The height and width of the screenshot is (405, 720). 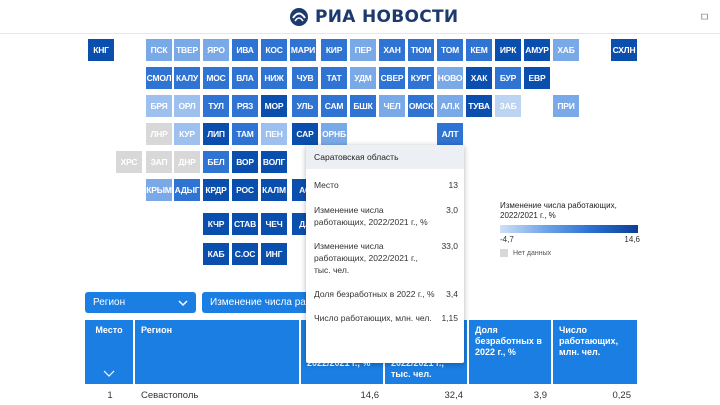 I want to click on region-tile: ТАМ, so click(x=245, y=134).